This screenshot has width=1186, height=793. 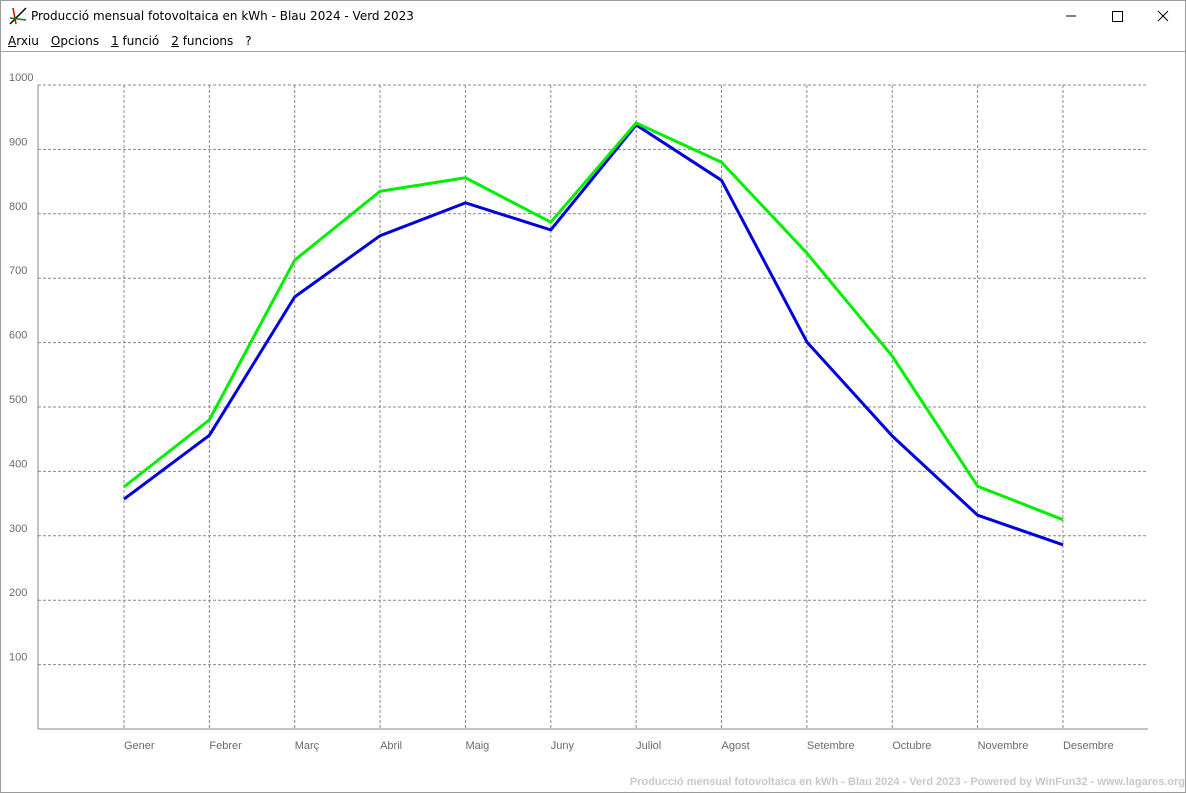 What do you see at coordinates (648, 746) in the screenshot?
I see `x-tick-label: Juliol` at bounding box center [648, 746].